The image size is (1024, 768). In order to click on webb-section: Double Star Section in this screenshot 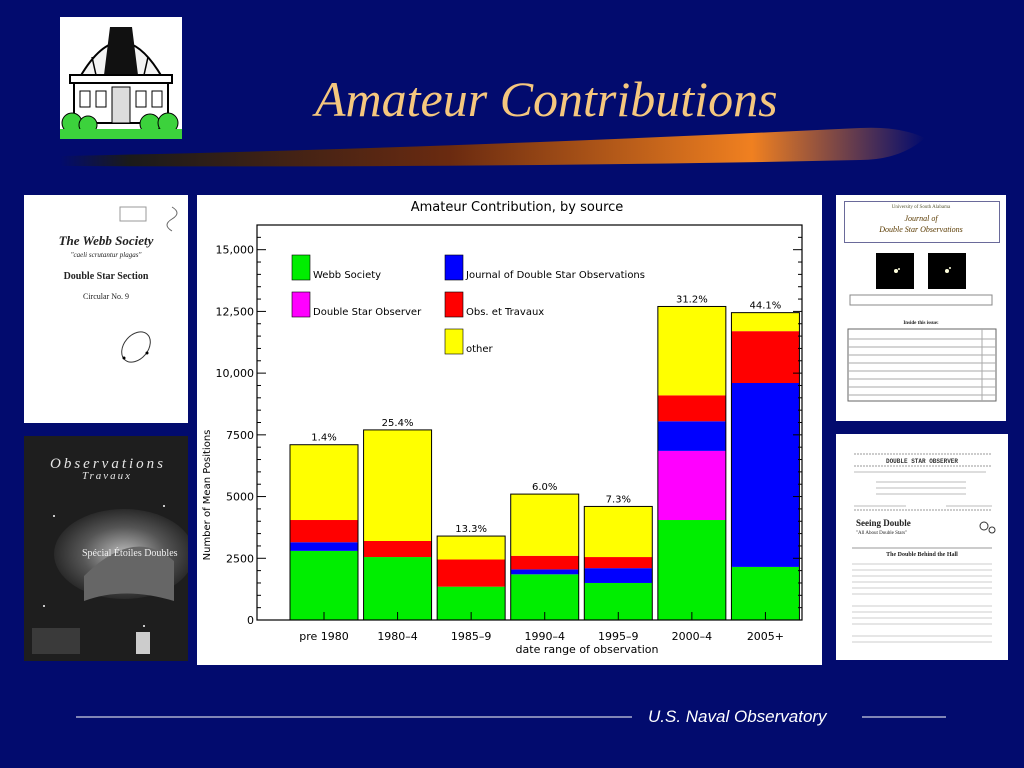, I will do `click(106, 276)`.